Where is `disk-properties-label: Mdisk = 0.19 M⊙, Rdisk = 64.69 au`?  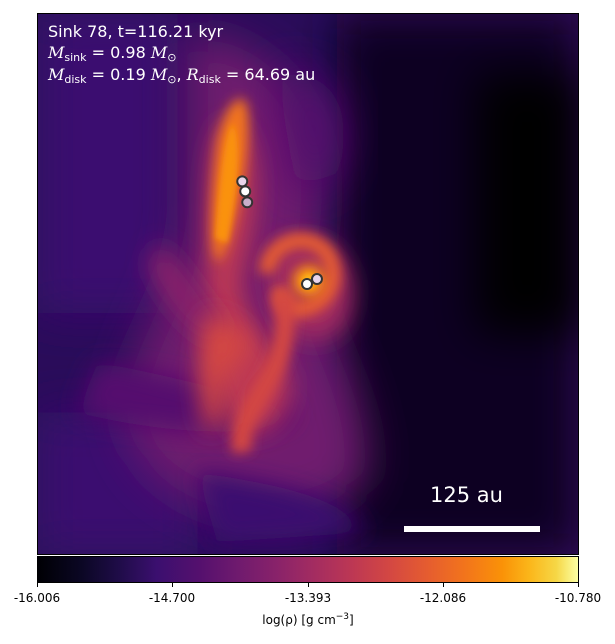 disk-properties-label: Mdisk = 0.19 M⊙, Rdisk = 64.69 au is located at coordinates (182, 75).